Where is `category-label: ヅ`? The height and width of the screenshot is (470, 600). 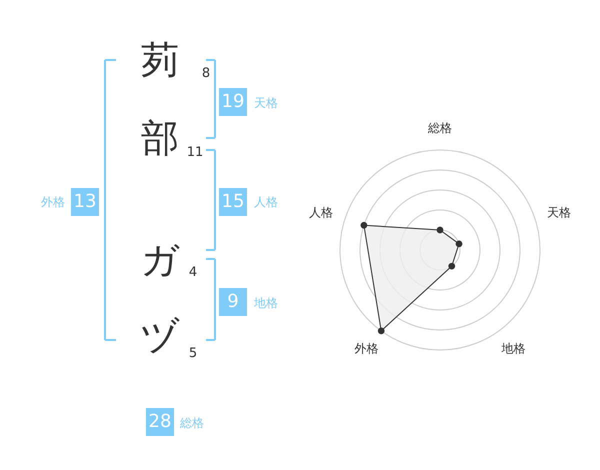 category-label: ヅ is located at coordinates (160, 336).